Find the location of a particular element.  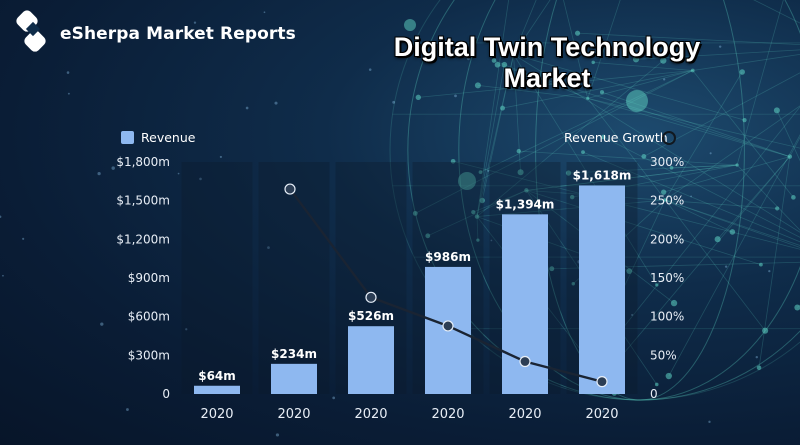

revenue-bar-label: $986m is located at coordinates (448, 257).